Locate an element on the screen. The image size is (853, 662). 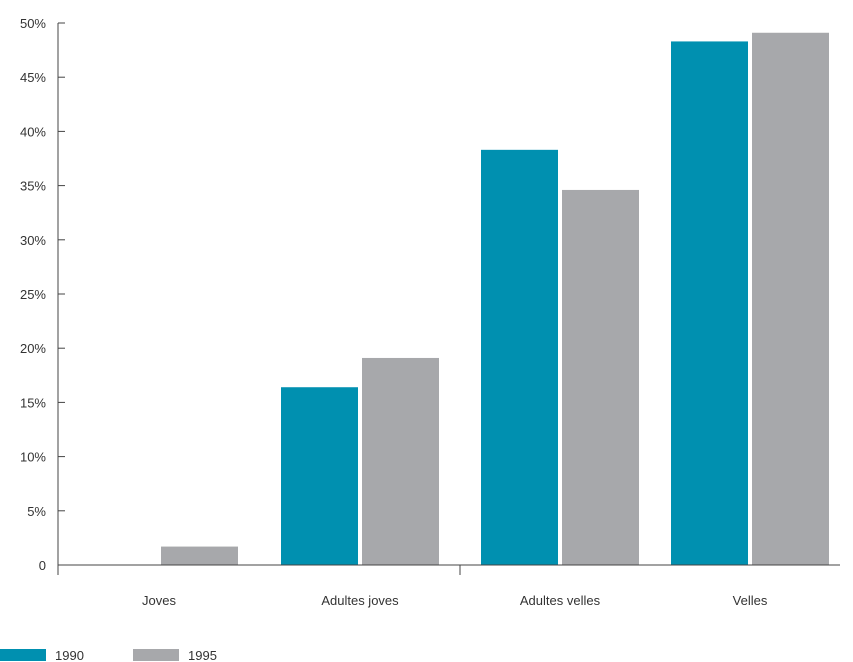
y-tick-label: 0 is located at coordinates (42, 565).